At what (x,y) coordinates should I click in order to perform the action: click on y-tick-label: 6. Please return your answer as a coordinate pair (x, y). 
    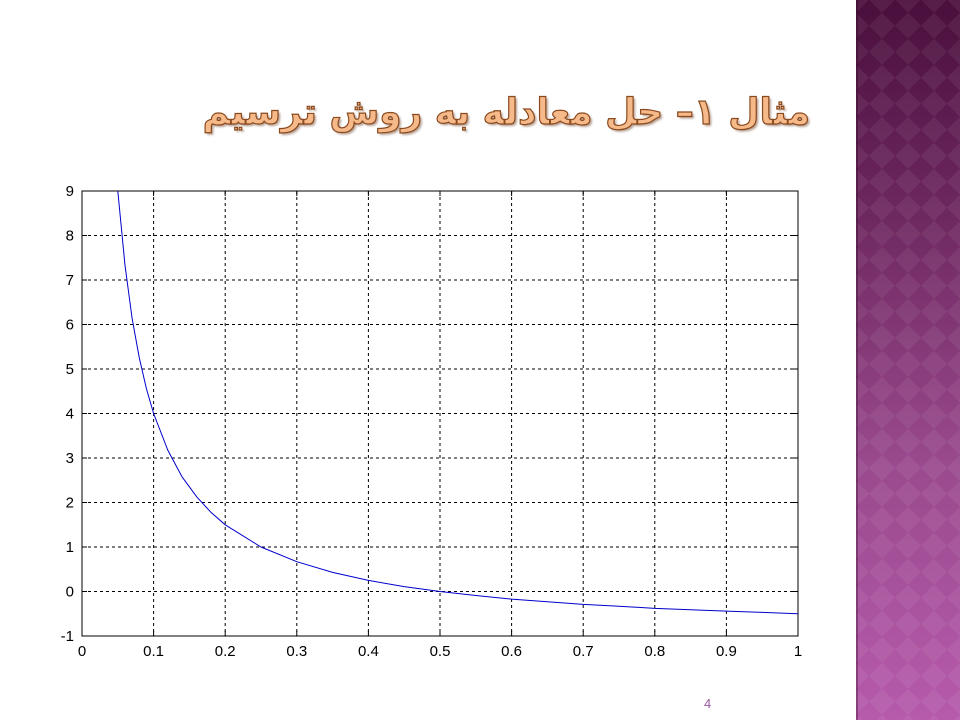
    Looking at the image, I should click on (70, 325).